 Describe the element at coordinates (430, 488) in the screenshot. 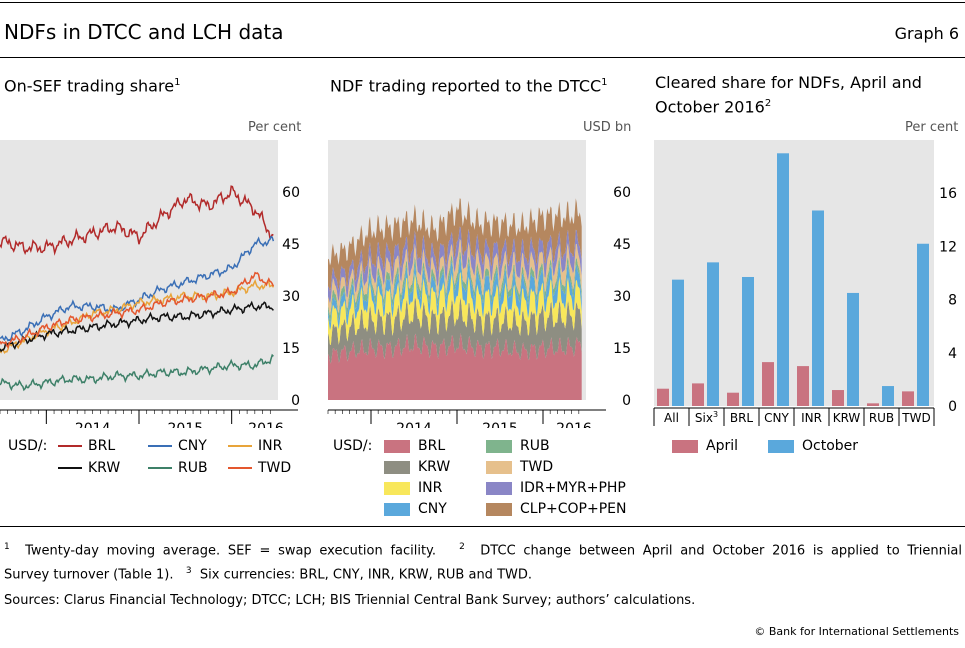

I see `legend-label: INR` at that location.